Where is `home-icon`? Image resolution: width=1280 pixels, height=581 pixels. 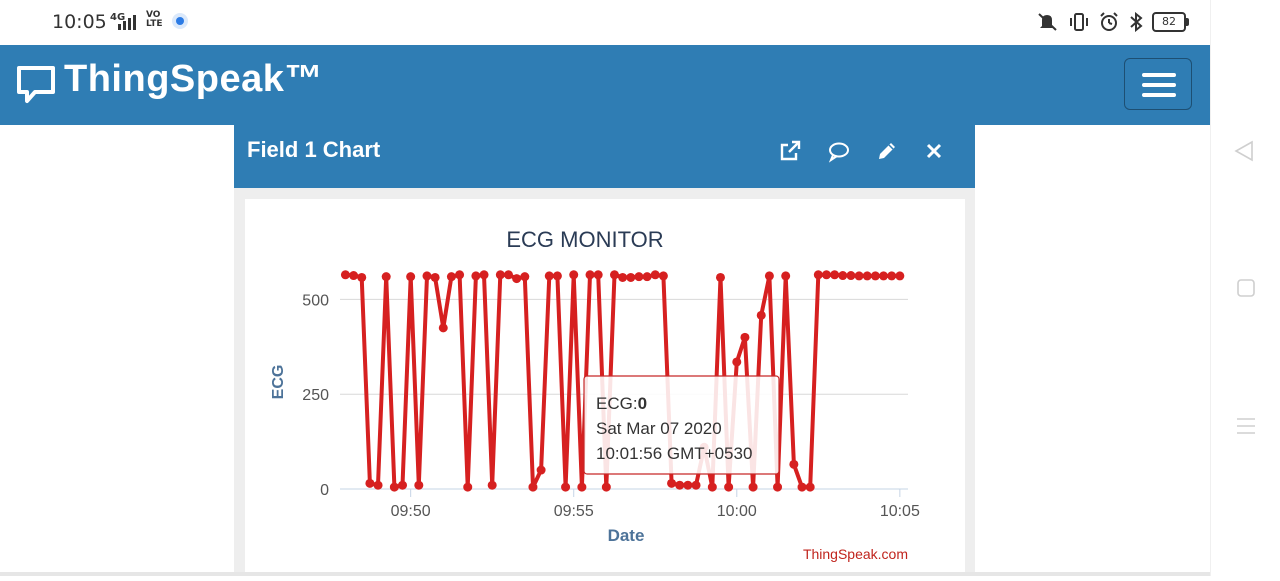
home-icon is located at coordinates (1246, 288).